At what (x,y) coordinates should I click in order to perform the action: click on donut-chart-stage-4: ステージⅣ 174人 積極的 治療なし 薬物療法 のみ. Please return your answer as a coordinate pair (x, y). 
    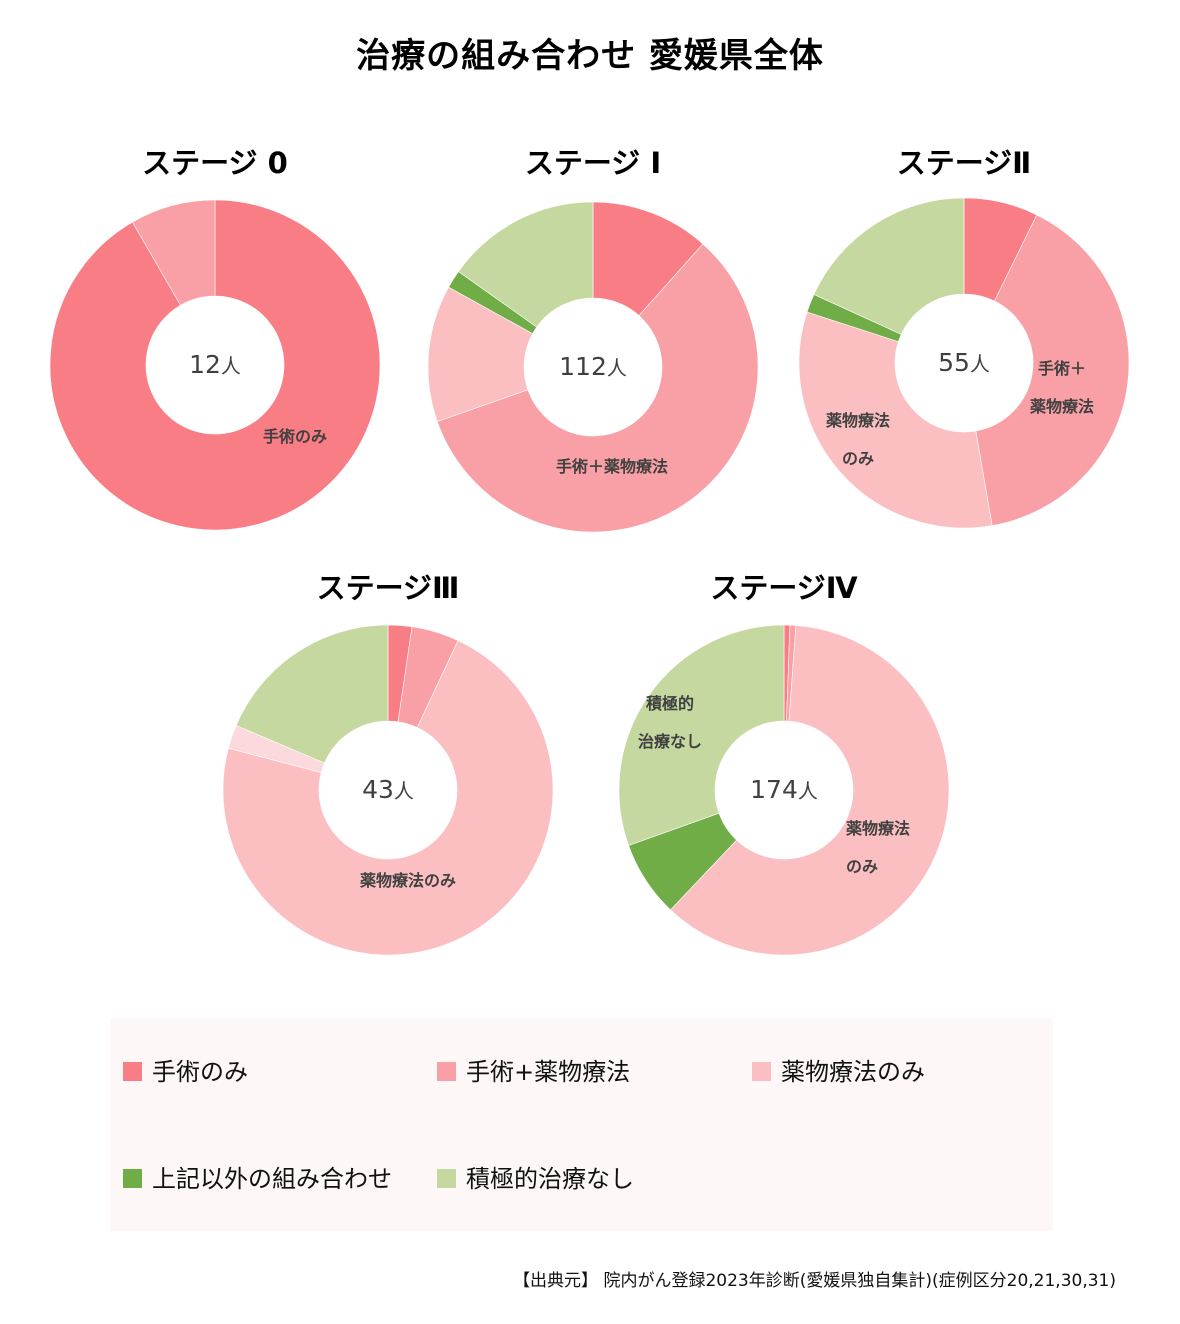
    Looking at the image, I should click on (784, 775).